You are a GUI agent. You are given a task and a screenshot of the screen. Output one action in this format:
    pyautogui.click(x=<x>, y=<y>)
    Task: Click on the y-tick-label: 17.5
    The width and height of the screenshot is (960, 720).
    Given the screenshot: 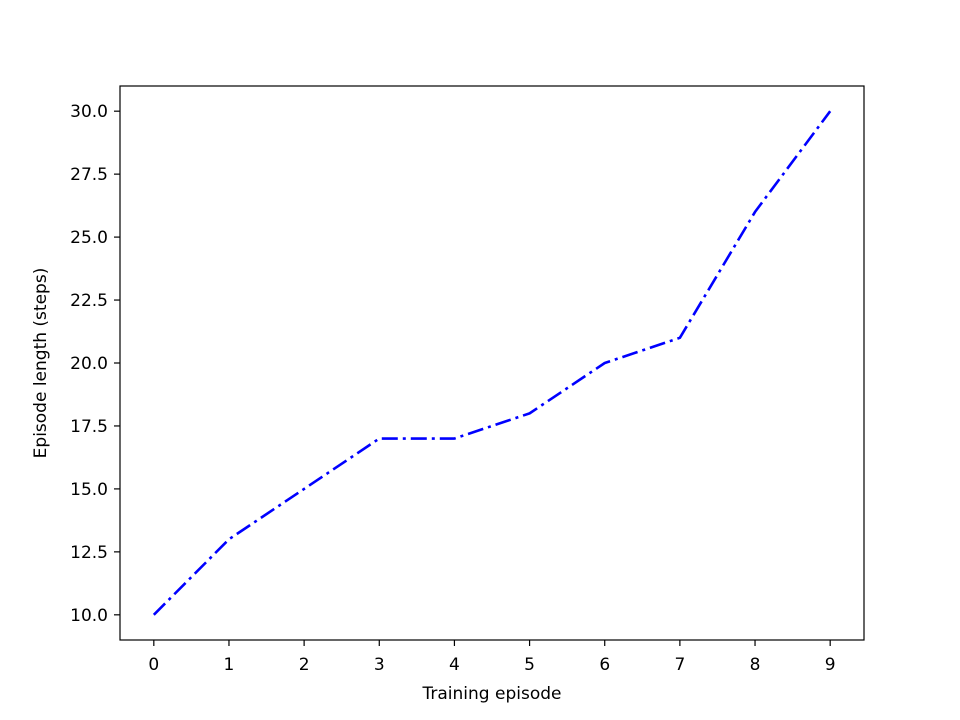 What is the action you would take?
    pyautogui.click(x=89, y=427)
    